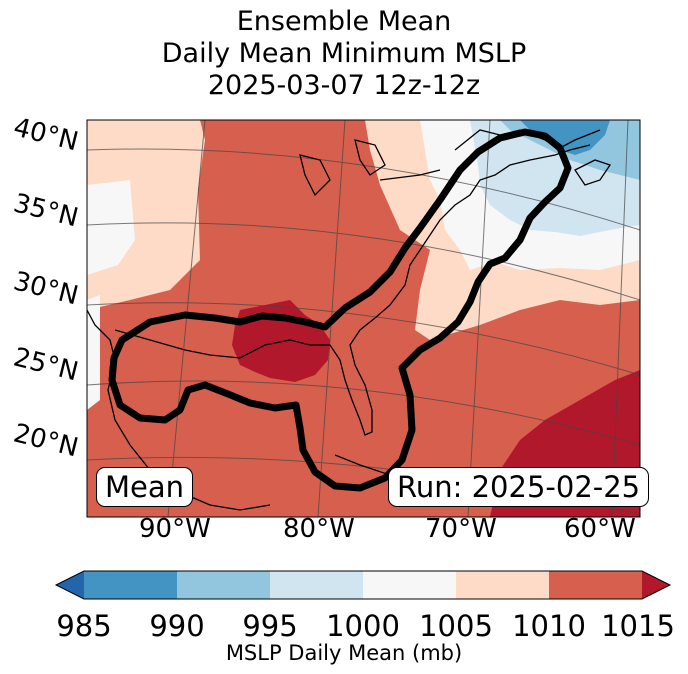 The height and width of the screenshot is (674, 688). What do you see at coordinates (177, 626) in the screenshot?
I see `colorbar-tick-990: 990` at bounding box center [177, 626].